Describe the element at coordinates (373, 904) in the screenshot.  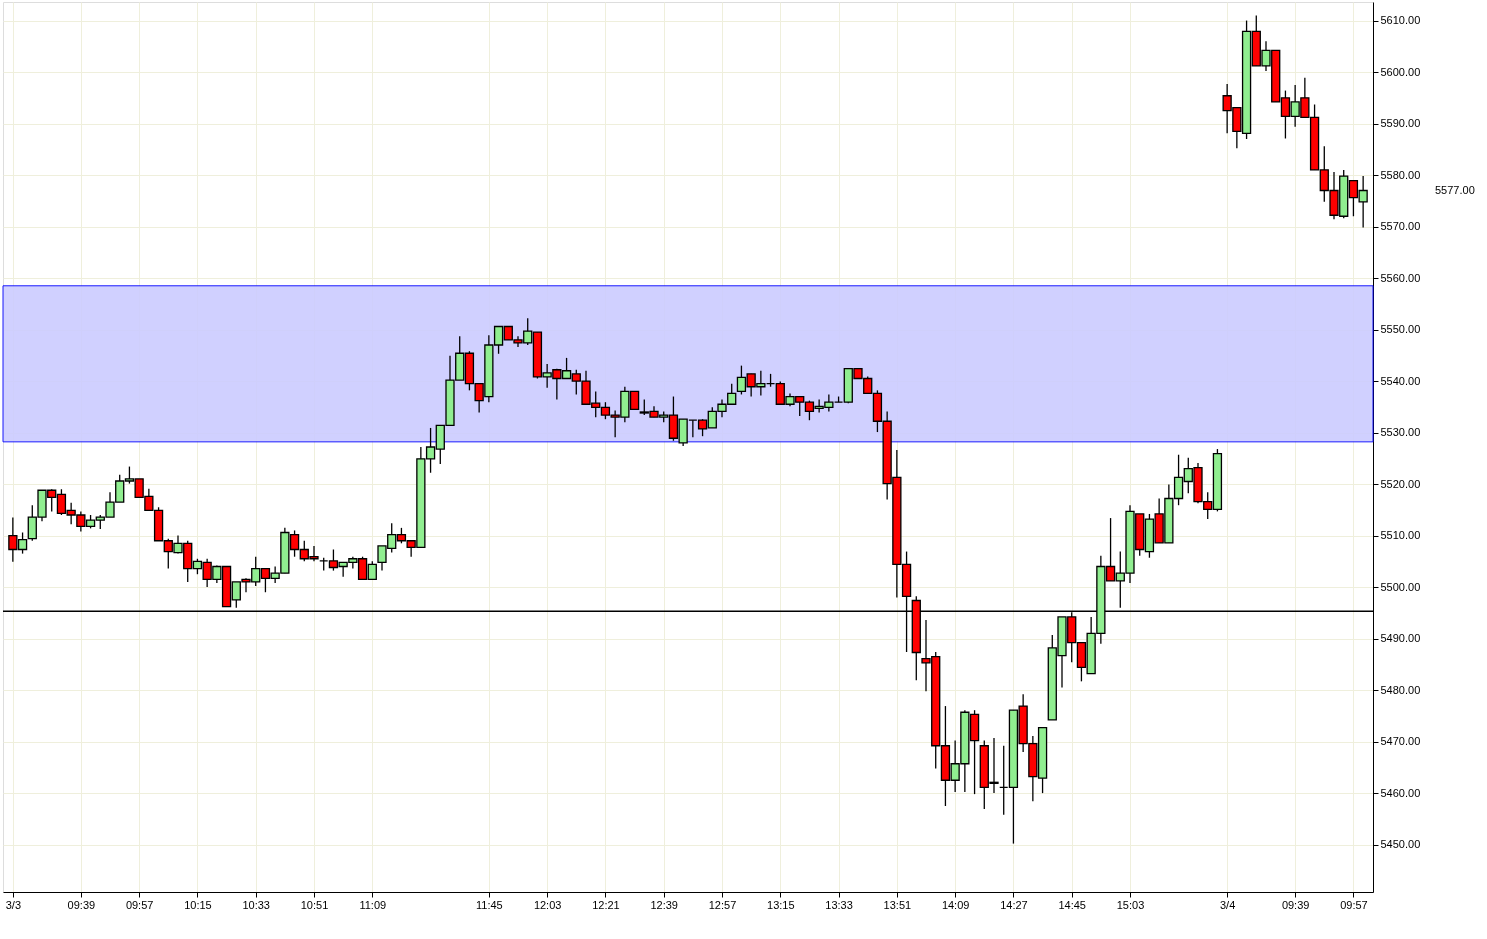
I see `x-tick-label: 11:09` at that location.